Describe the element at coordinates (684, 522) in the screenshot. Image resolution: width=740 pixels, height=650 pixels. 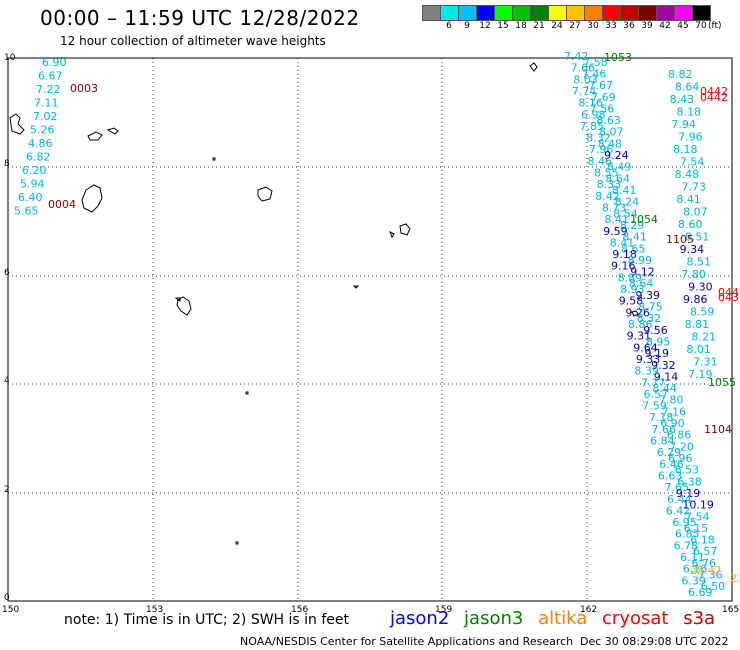
I see `observation-value: 6.95` at that location.